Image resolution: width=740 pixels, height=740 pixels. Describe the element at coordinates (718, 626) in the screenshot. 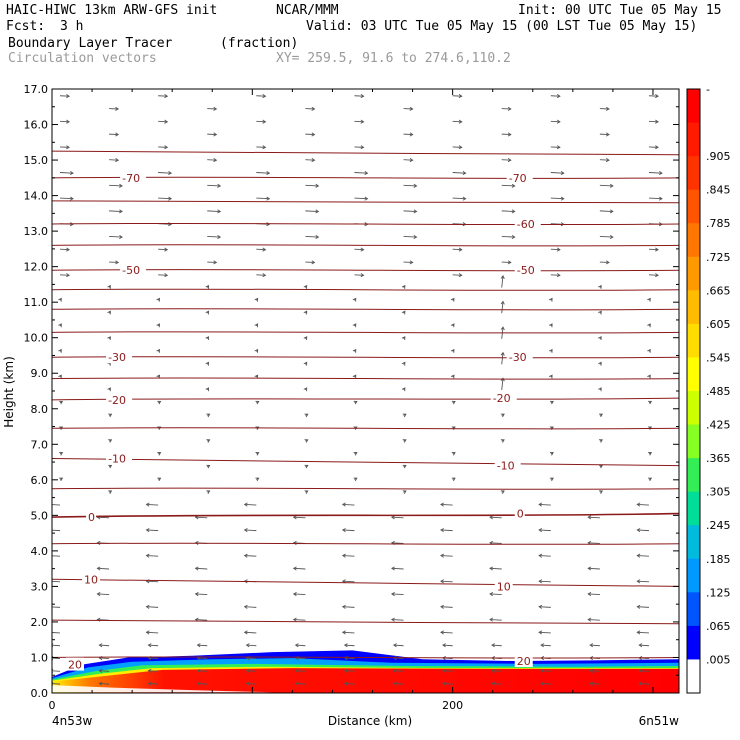

I see `colorbar-label: .065` at that location.